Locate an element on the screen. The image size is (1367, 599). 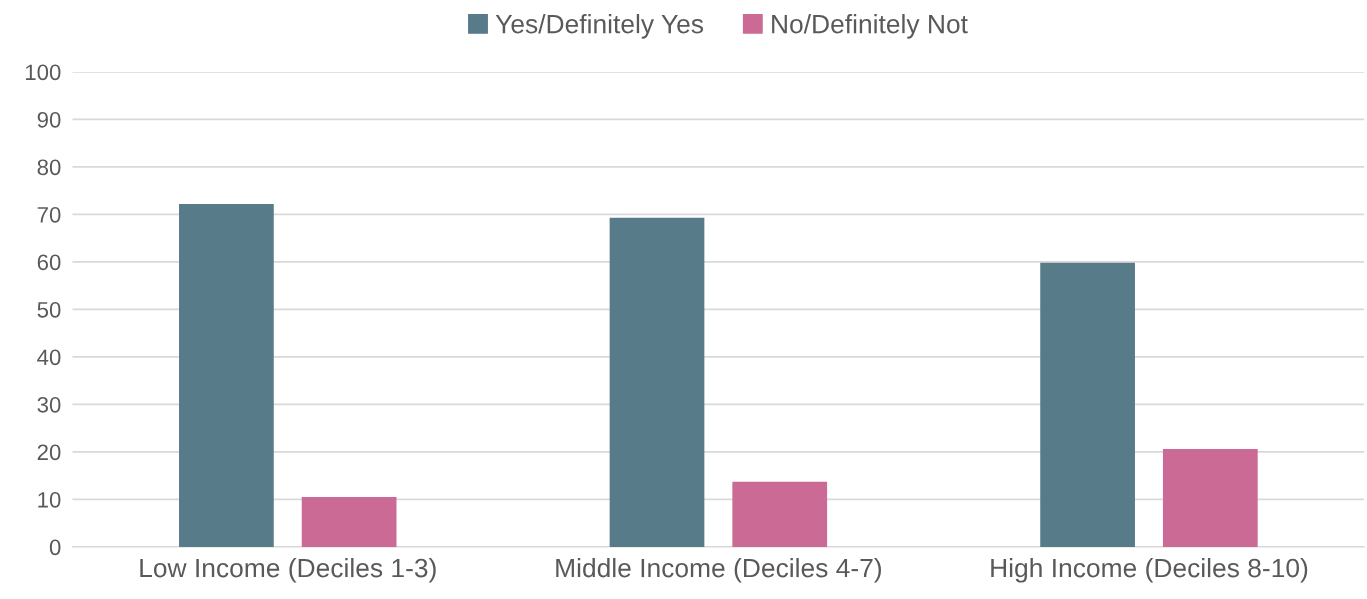
y-tick-label: 70 is located at coordinates (49, 214).